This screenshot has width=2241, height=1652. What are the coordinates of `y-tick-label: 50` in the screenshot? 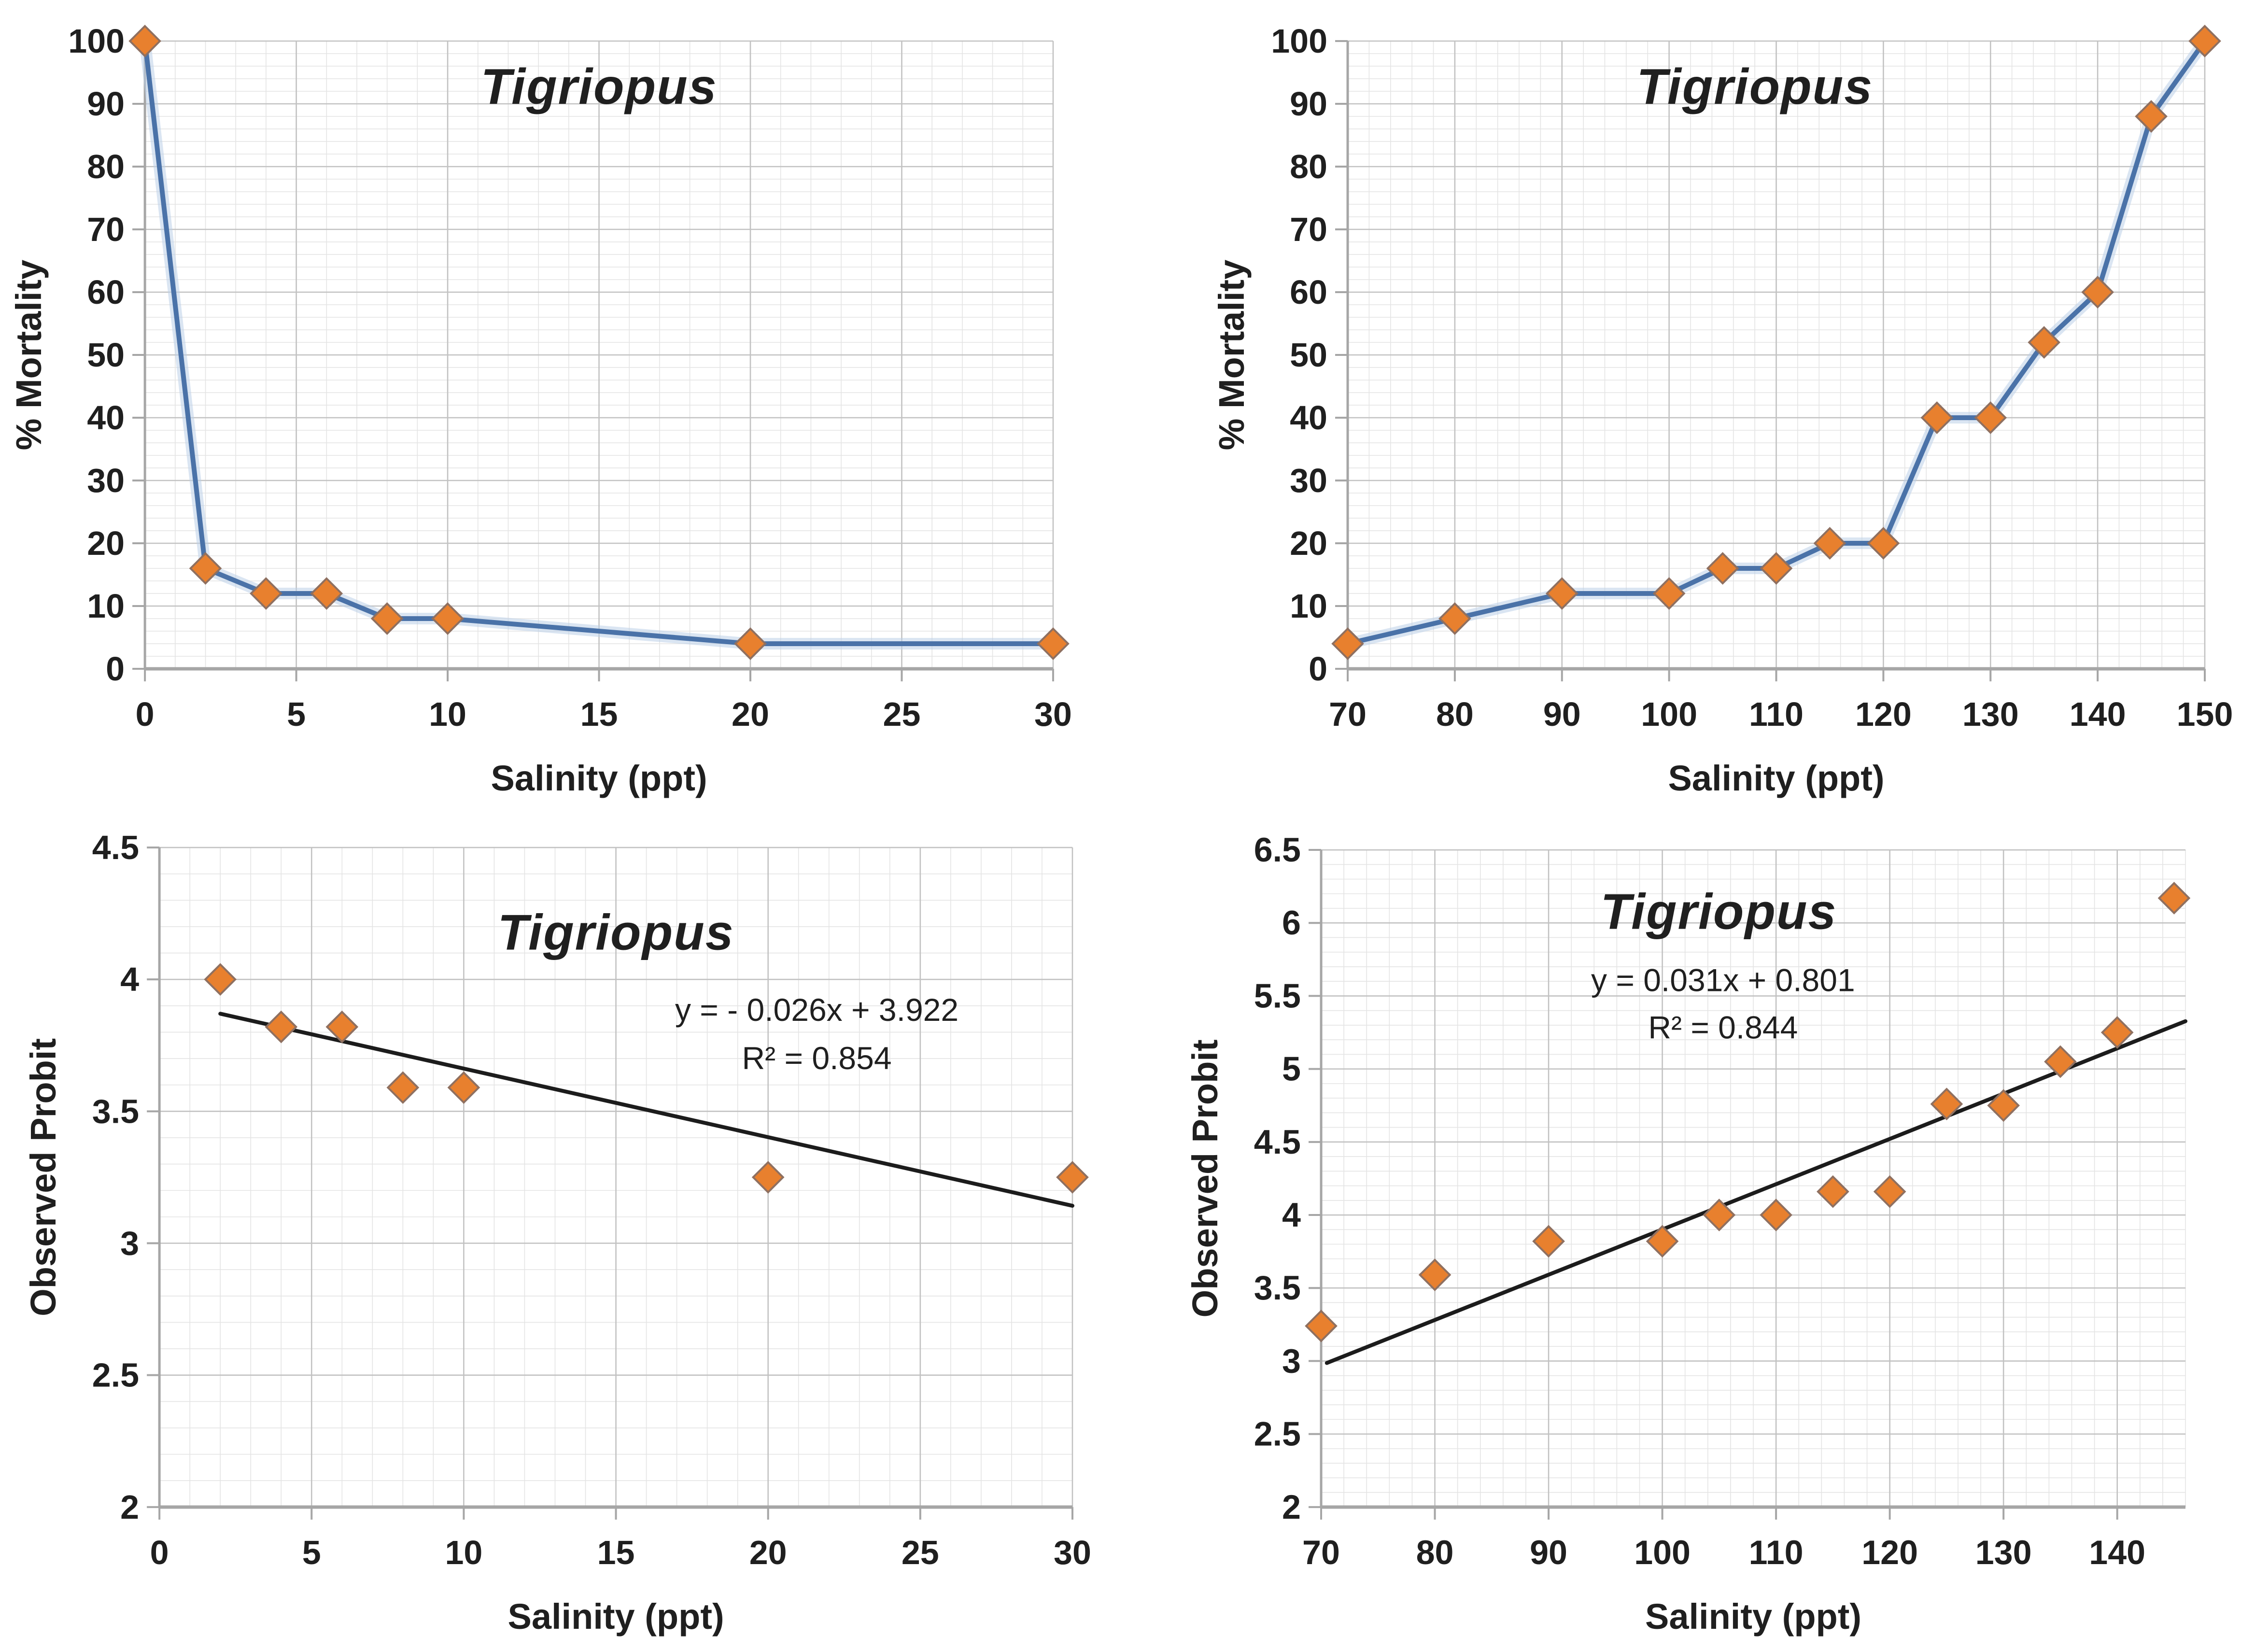 It's located at (1308, 355).